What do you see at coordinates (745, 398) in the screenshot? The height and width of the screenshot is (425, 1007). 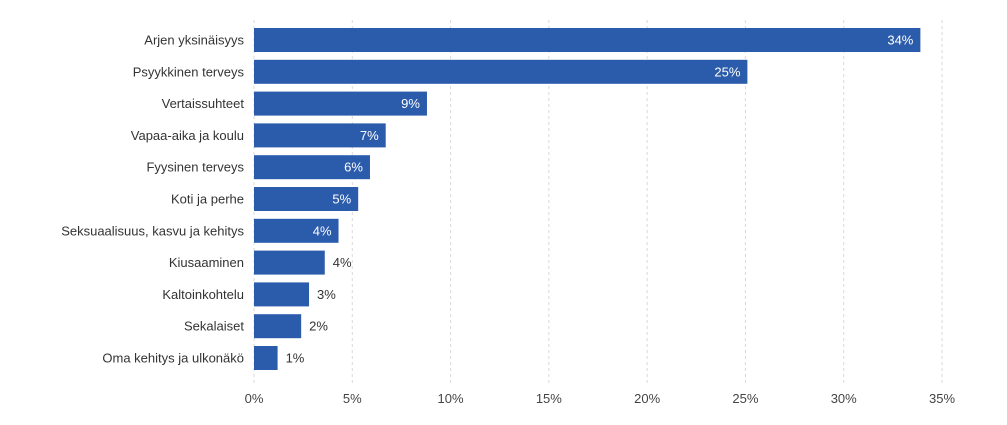 I see `x-tick-label: 25%` at bounding box center [745, 398].